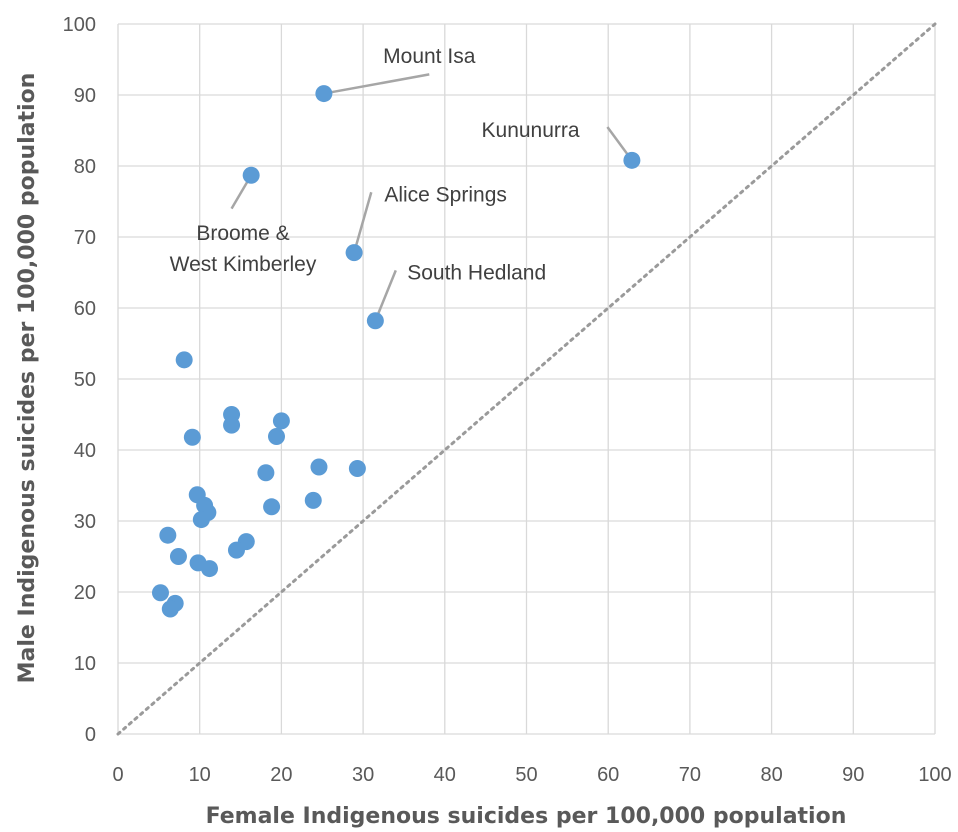  What do you see at coordinates (281, 775) in the screenshot?
I see `x-tick-label-2: 20` at bounding box center [281, 775].